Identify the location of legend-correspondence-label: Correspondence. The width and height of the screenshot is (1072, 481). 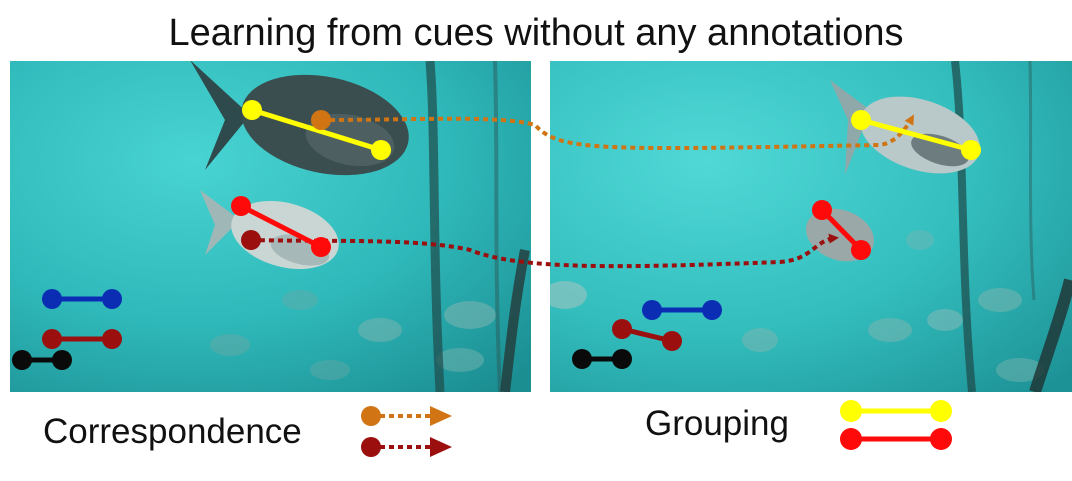
(172, 431).